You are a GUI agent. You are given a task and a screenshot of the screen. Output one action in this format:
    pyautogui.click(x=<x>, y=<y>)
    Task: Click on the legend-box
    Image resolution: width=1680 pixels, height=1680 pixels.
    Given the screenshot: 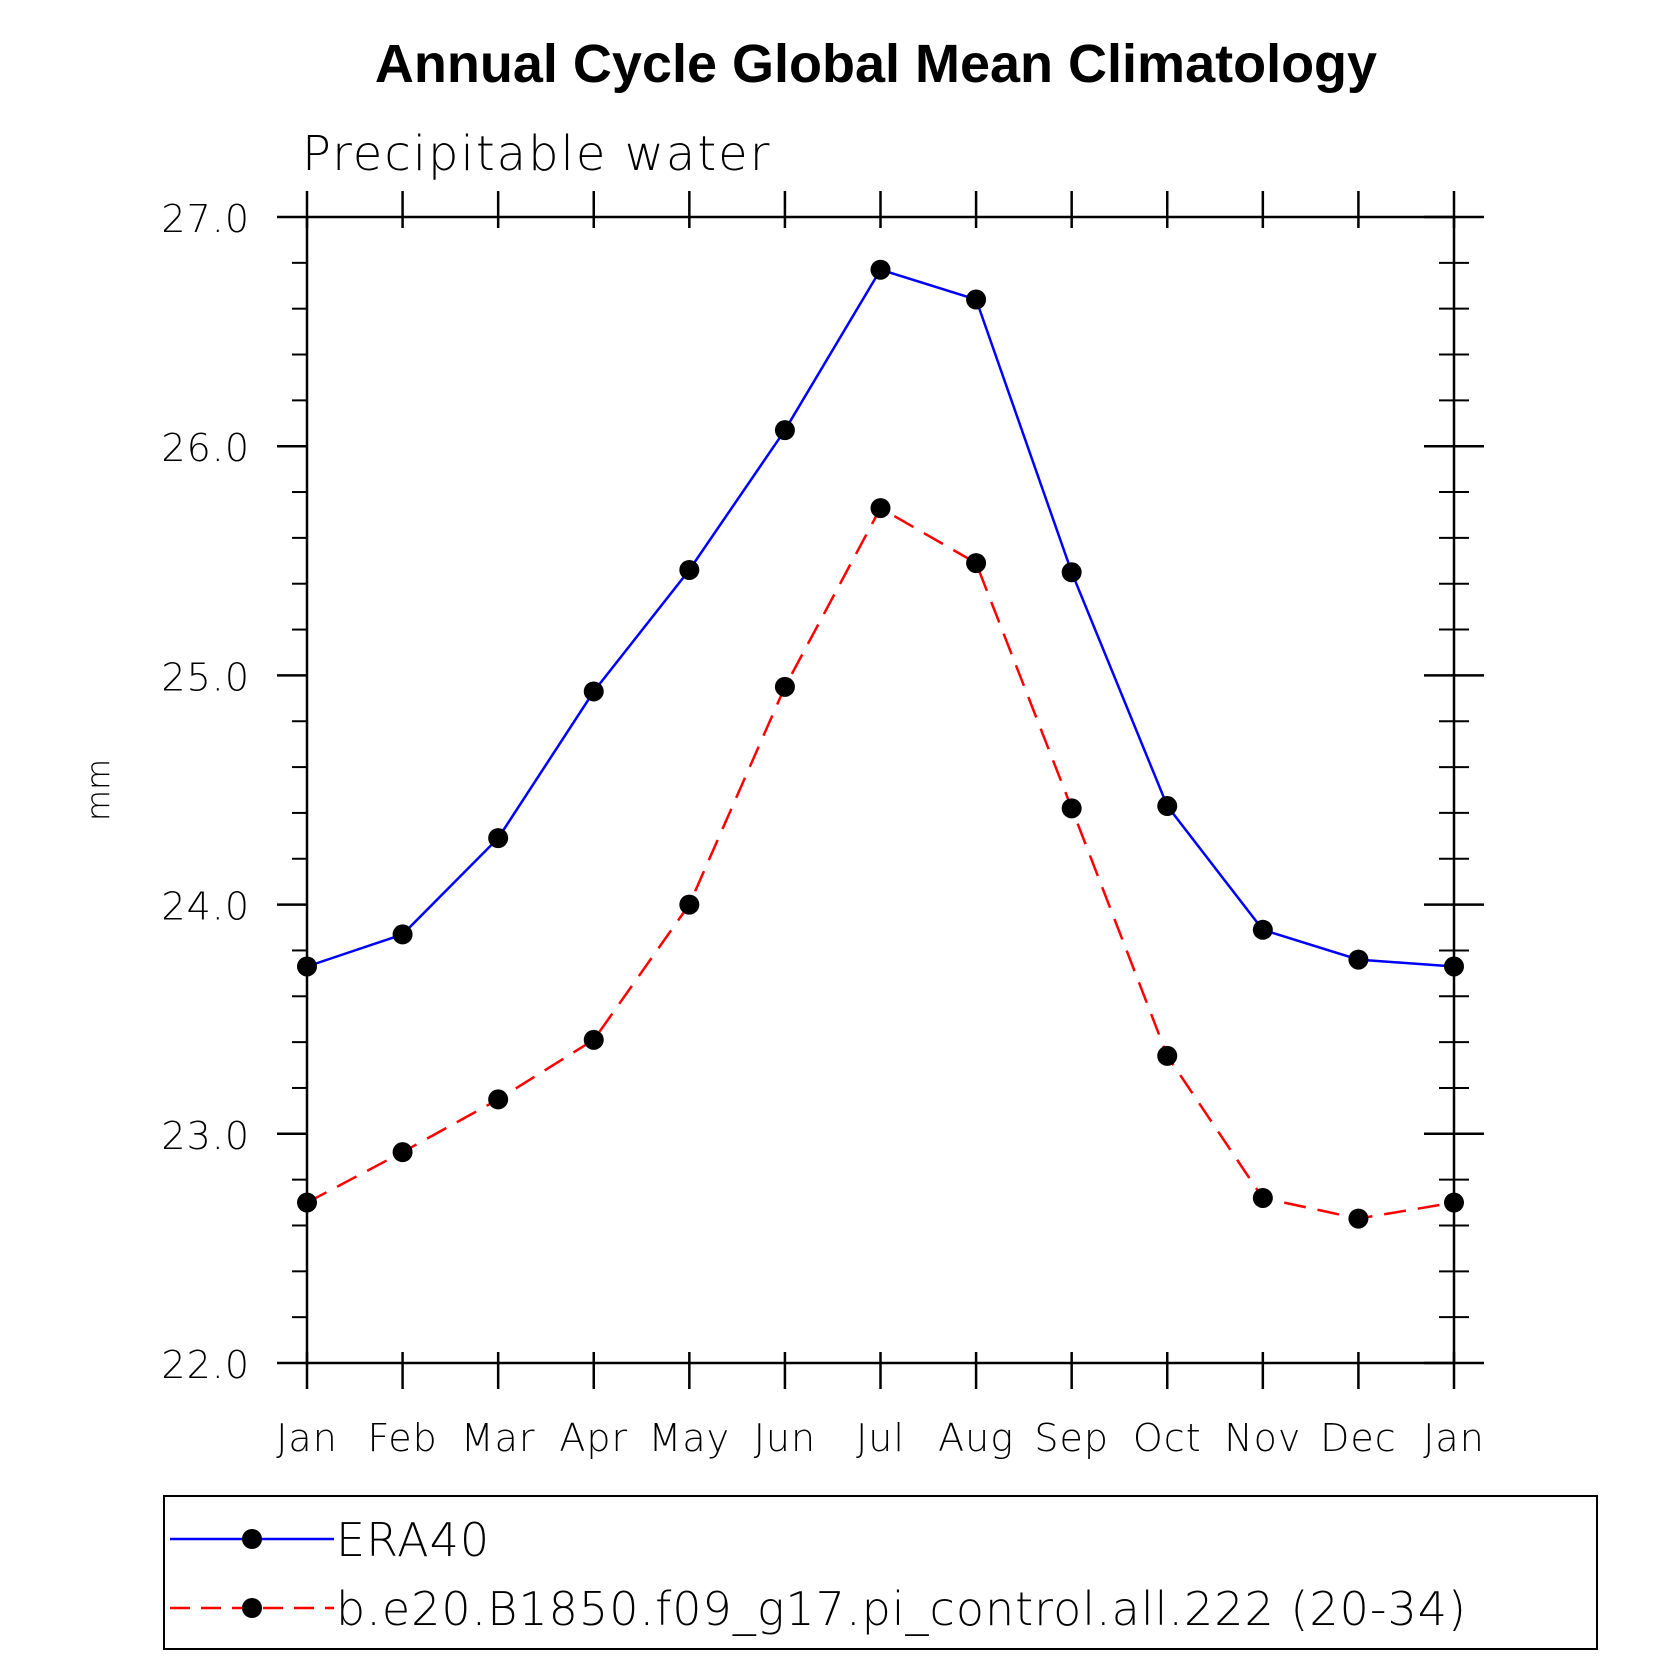 What is the action you would take?
    pyautogui.click(x=880, y=1572)
    